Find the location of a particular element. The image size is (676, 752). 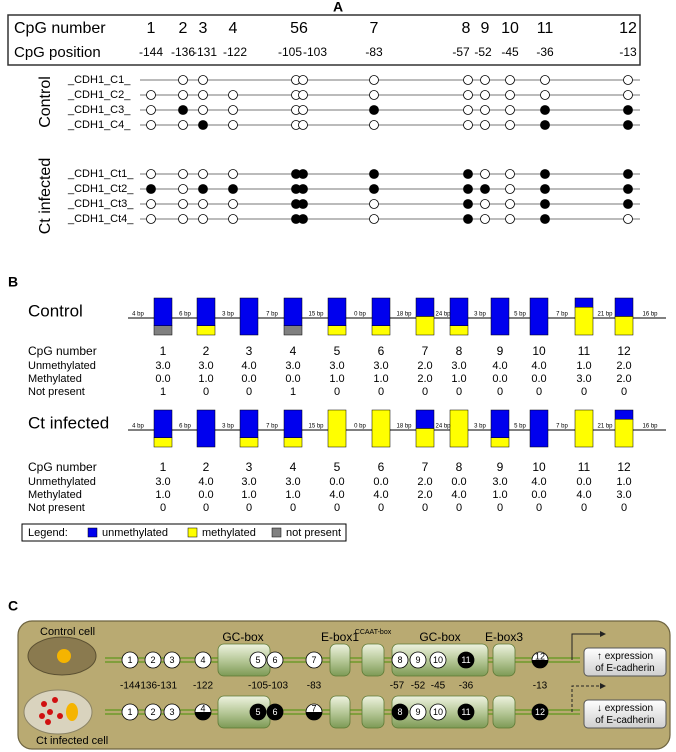

sample-label: _CDH1_Ct3_ is located at coordinates (100, 204).